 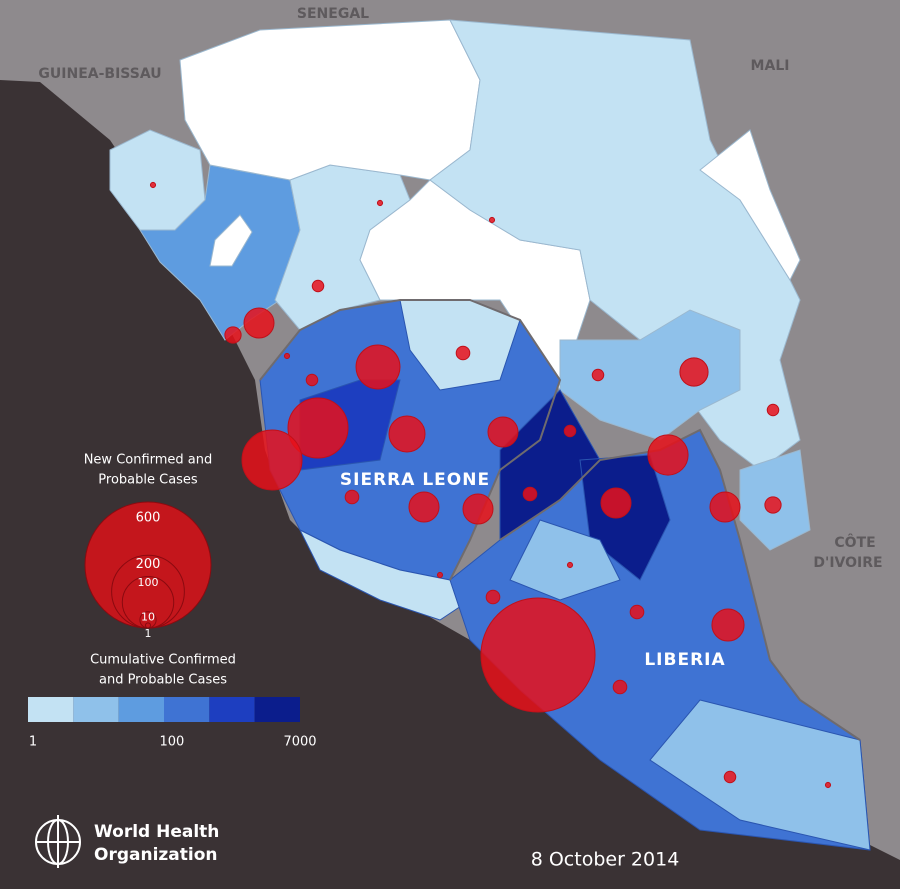 What do you see at coordinates (99, 74) in the screenshot?
I see `country-label: GUINEA-BISSAU` at bounding box center [99, 74].